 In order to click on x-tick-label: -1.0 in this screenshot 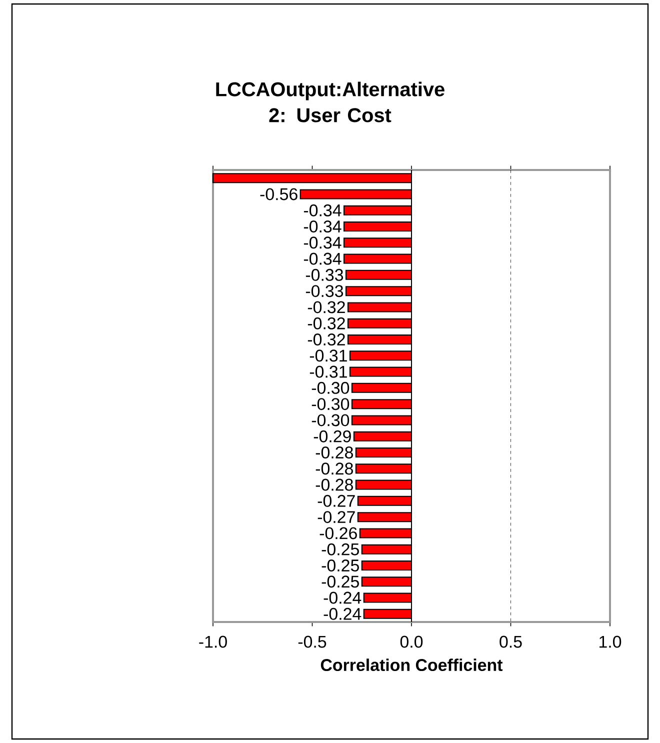, I will do `click(213, 642)`.